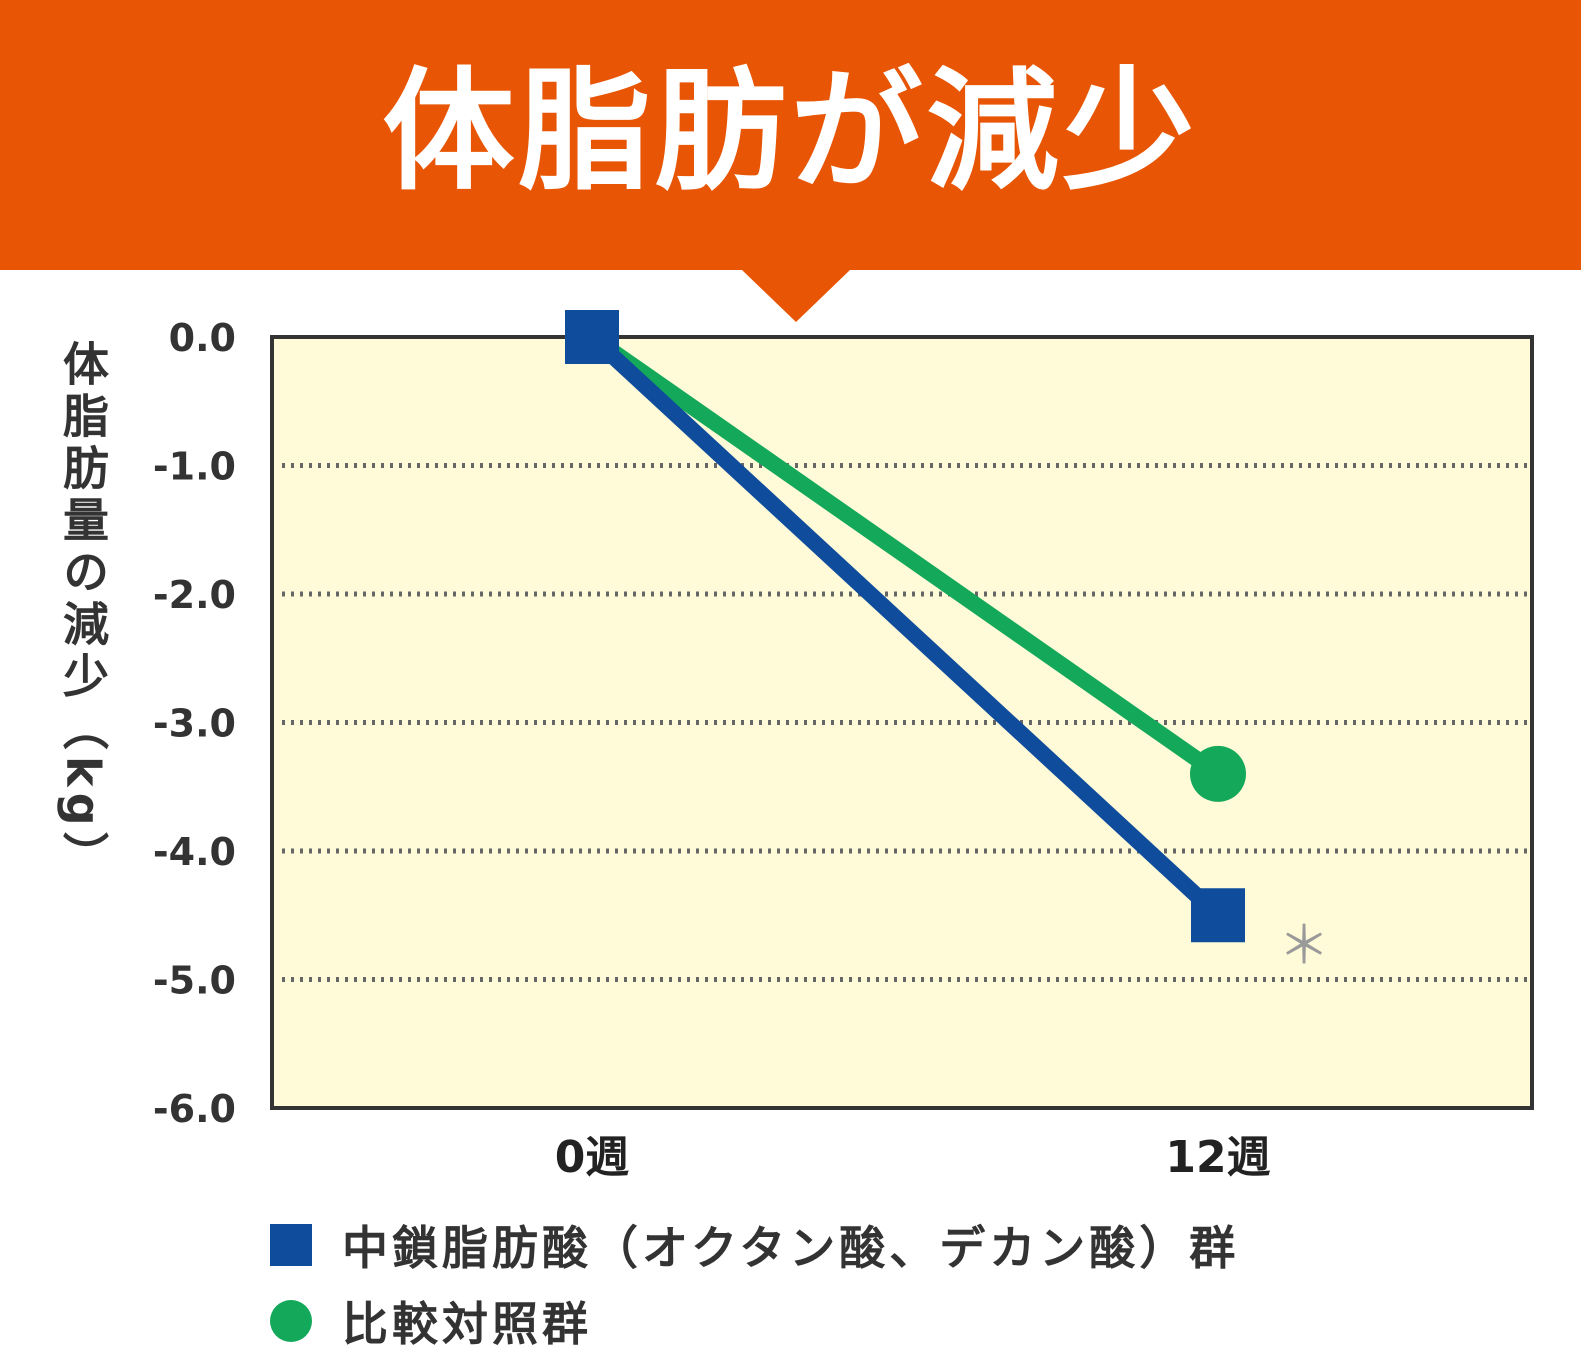 The width and height of the screenshot is (1581, 1366). Describe the element at coordinates (791, 1248) in the screenshot. I see `legend-label-mcfa: 中鎖脂肪酸（オクタン酸、デカン酸）群` at that location.